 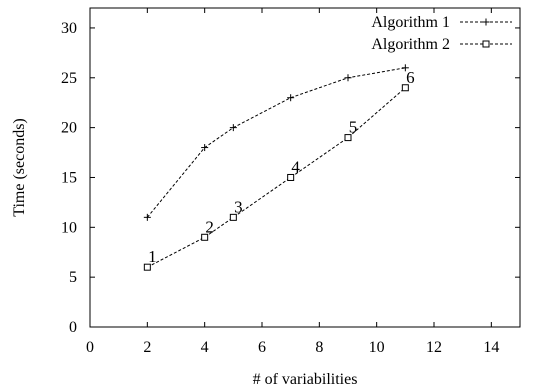 I want to click on x-tick-label: 0, so click(x=90, y=347).